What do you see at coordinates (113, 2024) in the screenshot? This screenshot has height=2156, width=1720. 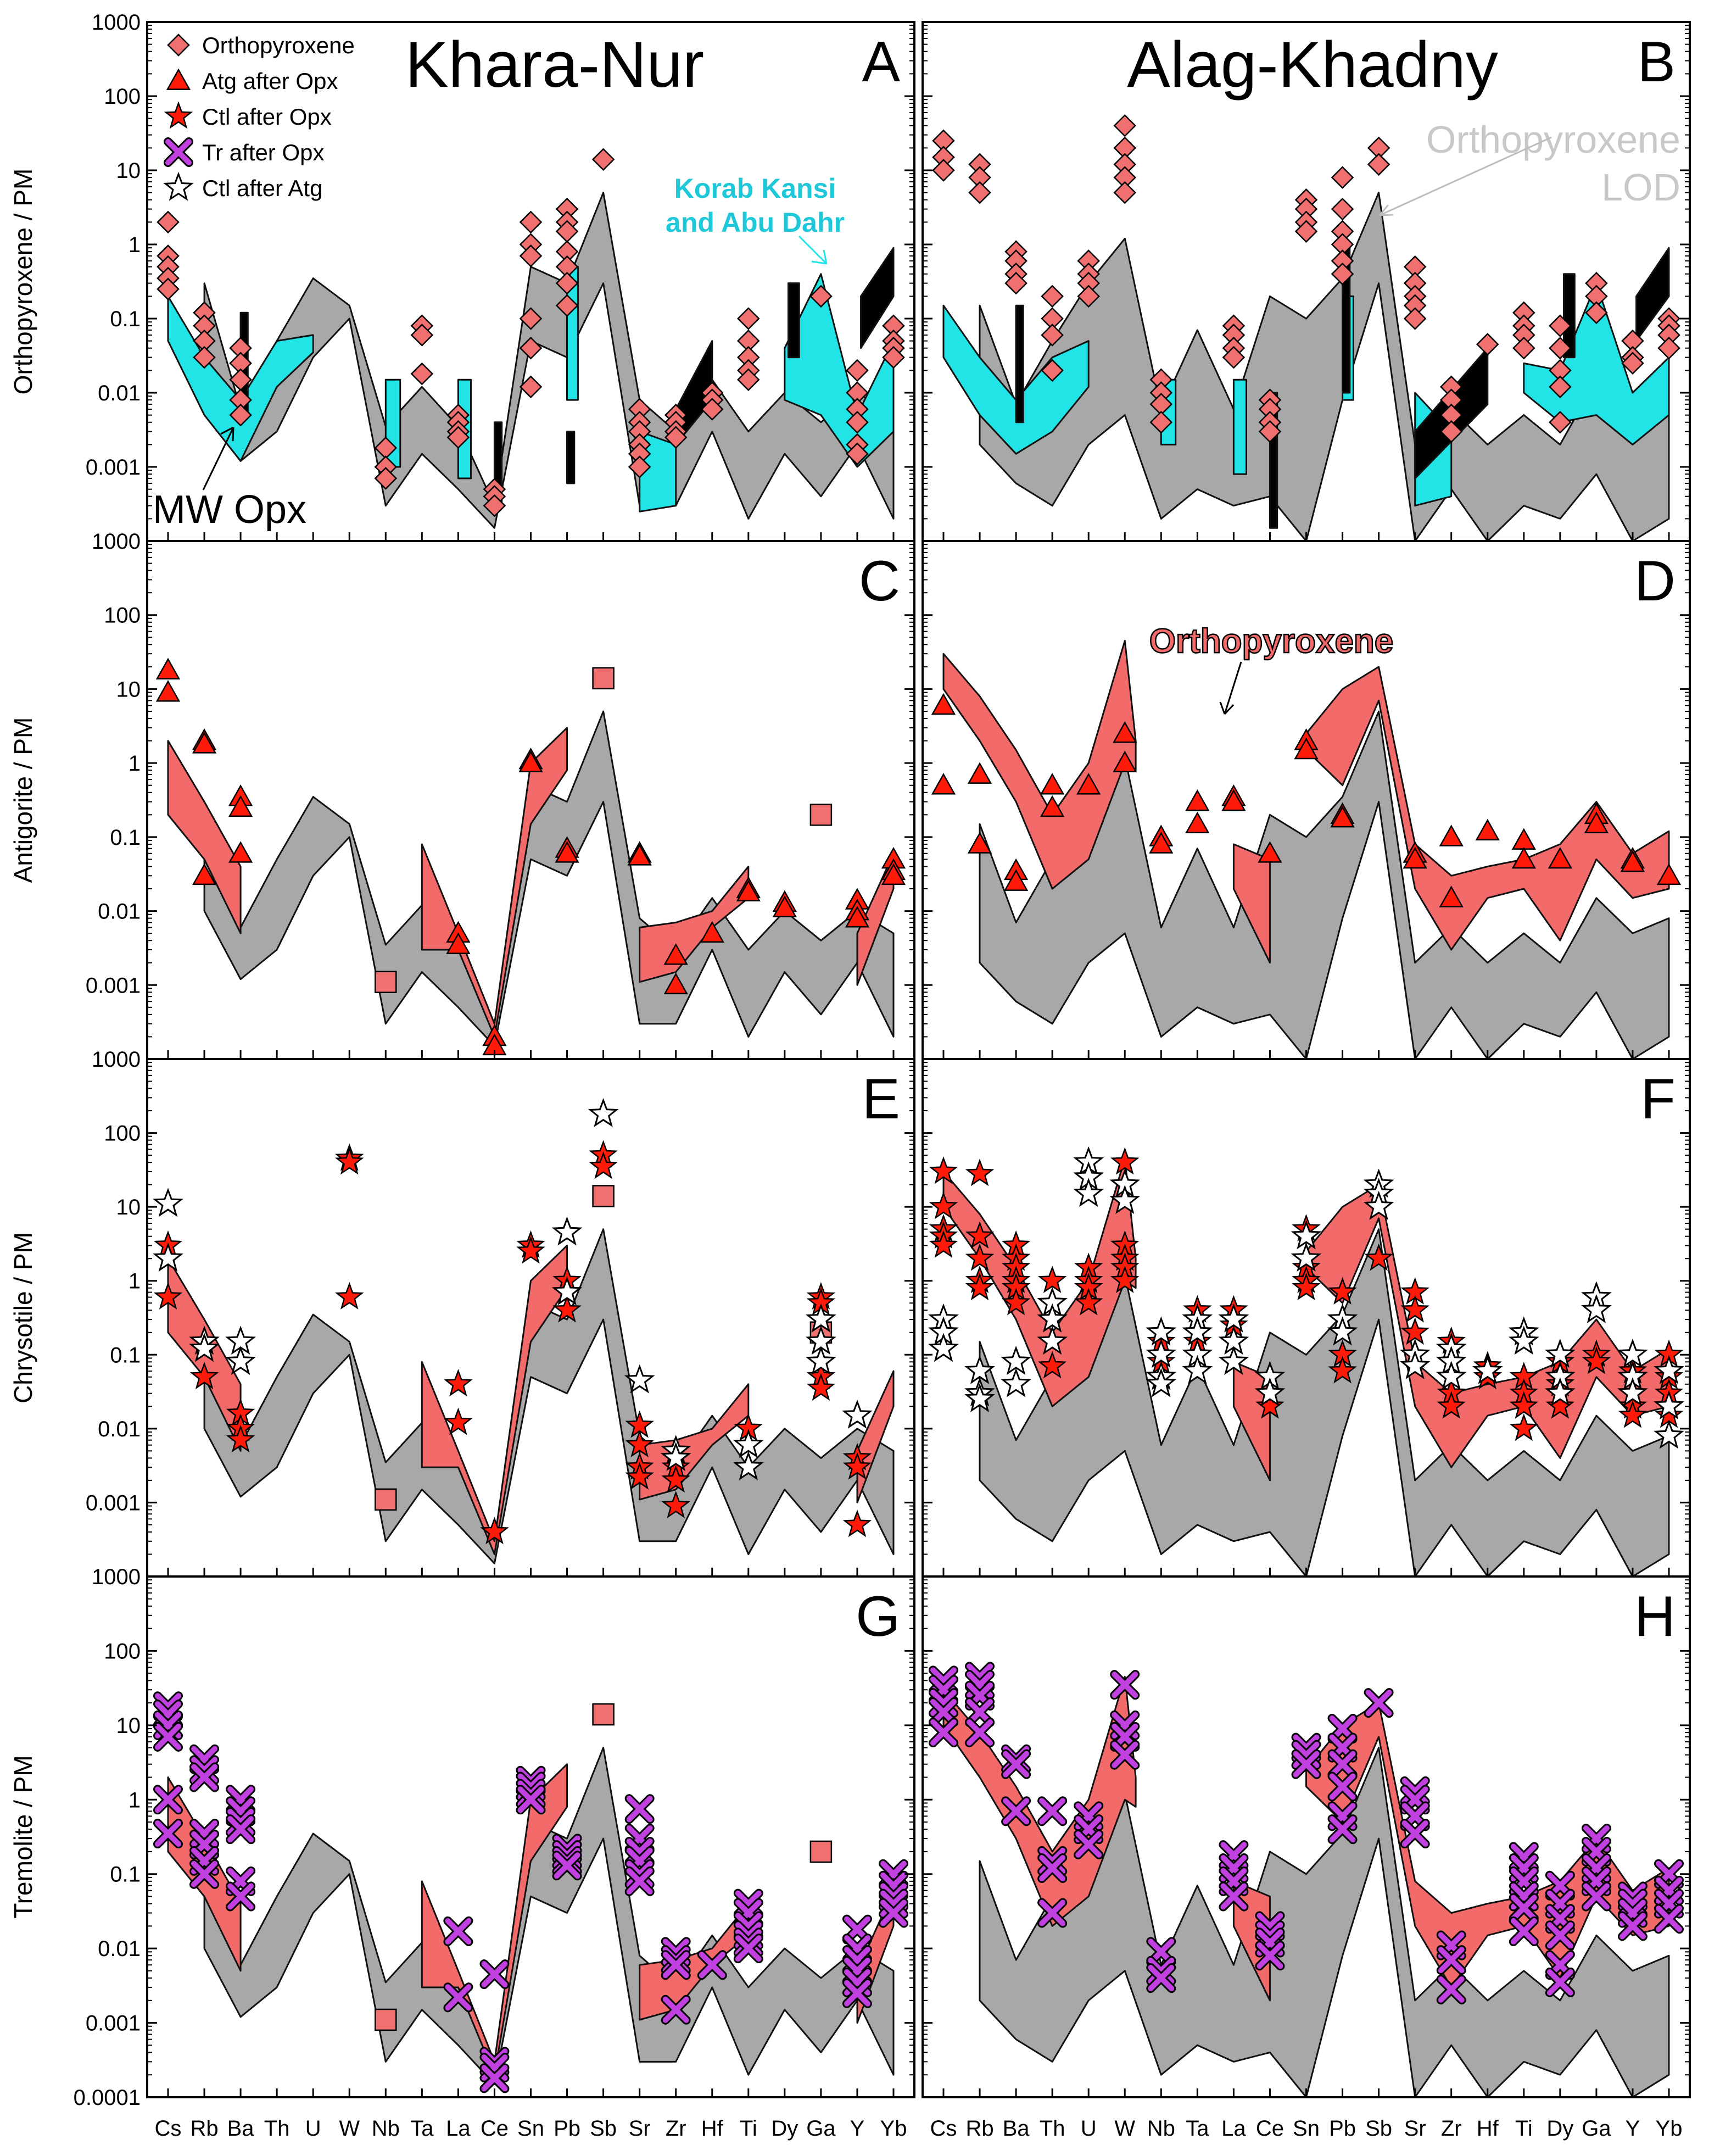 I see `y-tick-label-g: 0.001` at bounding box center [113, 2024].